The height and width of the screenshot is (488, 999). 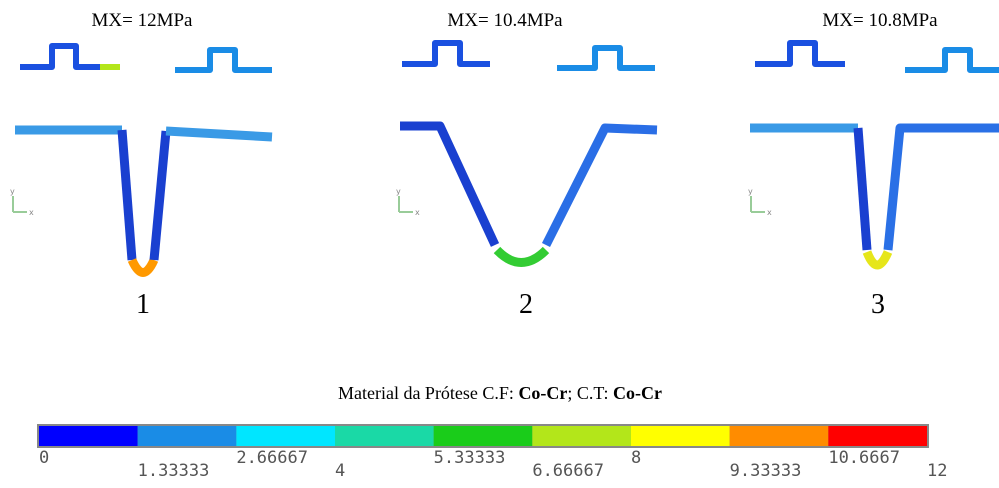 I want to click on colorbar-tick-label: 10.6667, so click(x=864, y=458).